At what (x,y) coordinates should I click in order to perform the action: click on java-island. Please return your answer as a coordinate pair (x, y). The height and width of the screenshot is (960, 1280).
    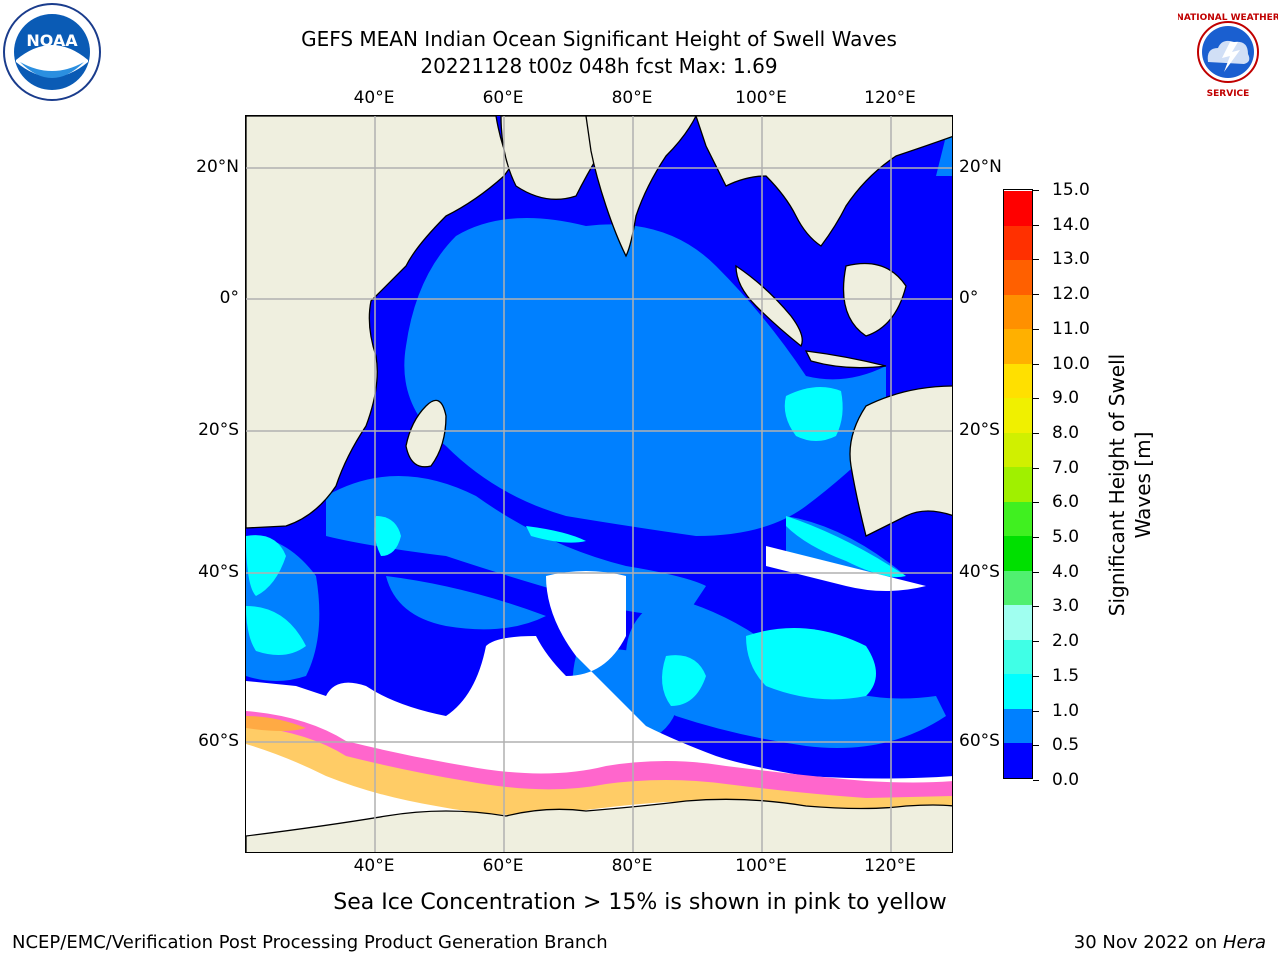
    Looking at the image, I should click on (845, 359).